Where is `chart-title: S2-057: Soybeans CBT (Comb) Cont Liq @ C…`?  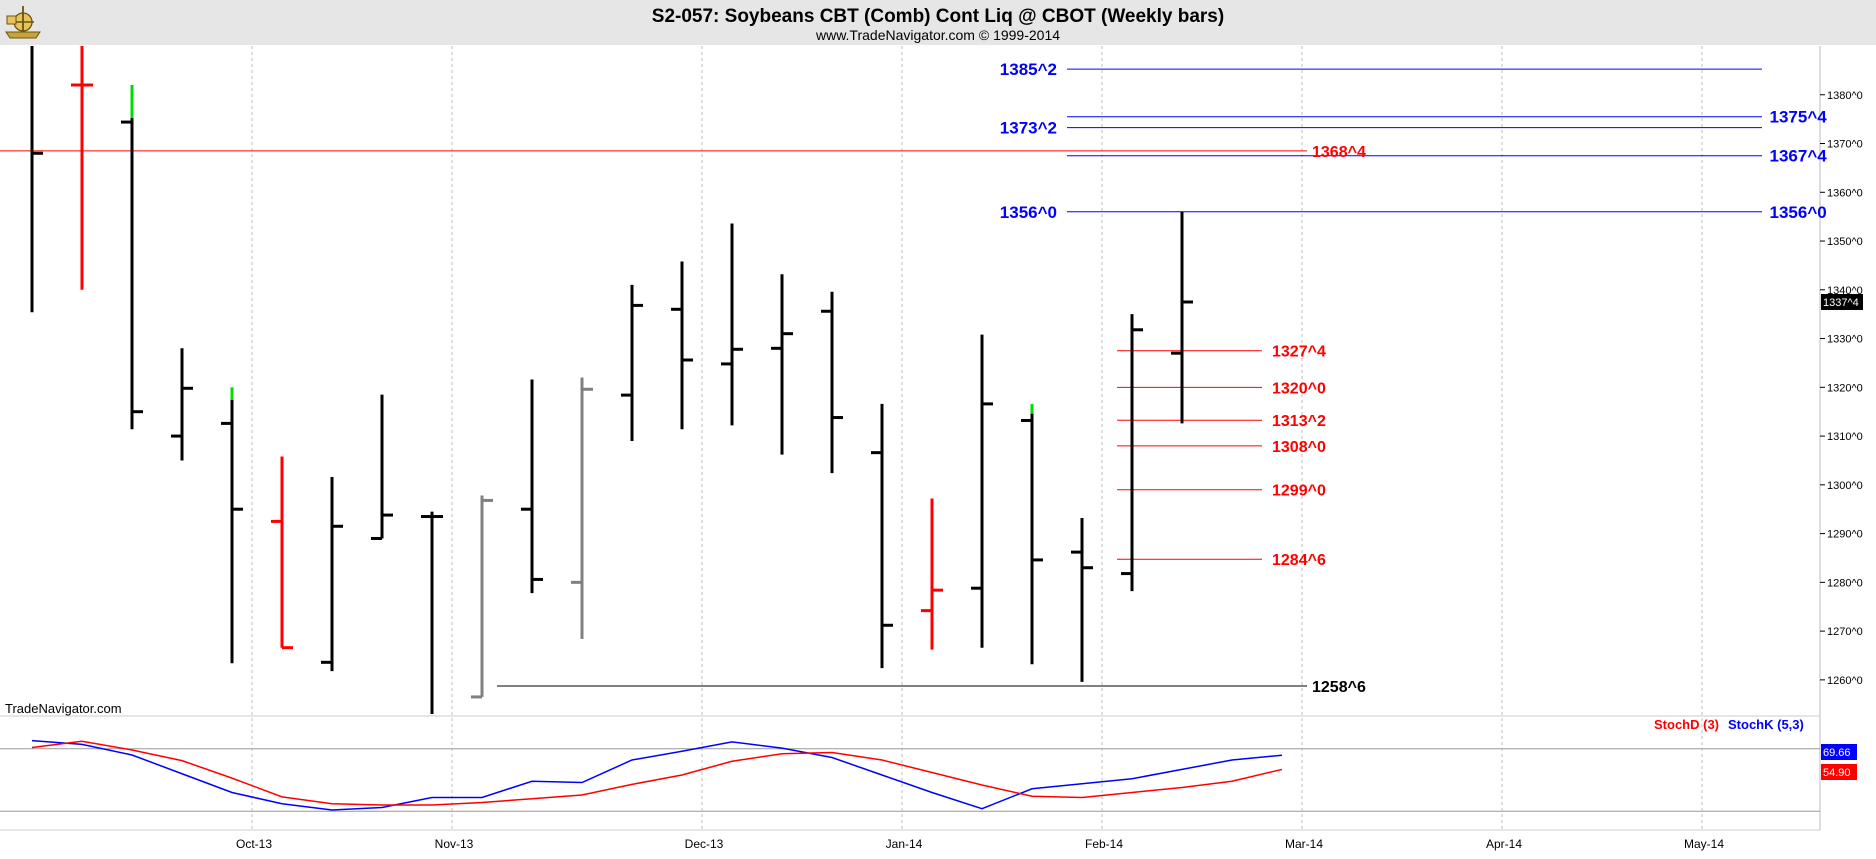
chart-title: S2-057: Soybeans CBT (Comb) Cont Liq @ C… is located at coordinates (938, 16).